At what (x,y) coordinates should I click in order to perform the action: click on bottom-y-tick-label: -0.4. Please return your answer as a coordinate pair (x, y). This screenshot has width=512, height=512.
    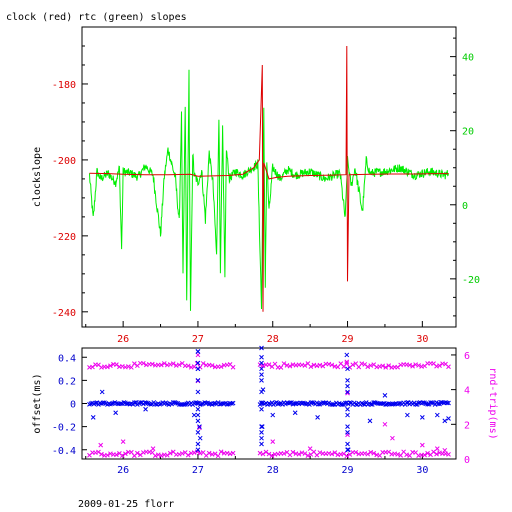
    Looking at the image, I should click on (64, 451).